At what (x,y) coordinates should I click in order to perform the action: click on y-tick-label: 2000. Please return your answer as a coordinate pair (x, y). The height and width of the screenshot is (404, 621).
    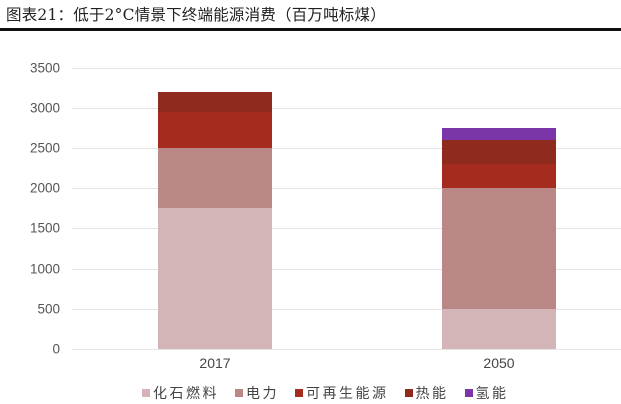
    Looking at the image, I should click on (44, 188).